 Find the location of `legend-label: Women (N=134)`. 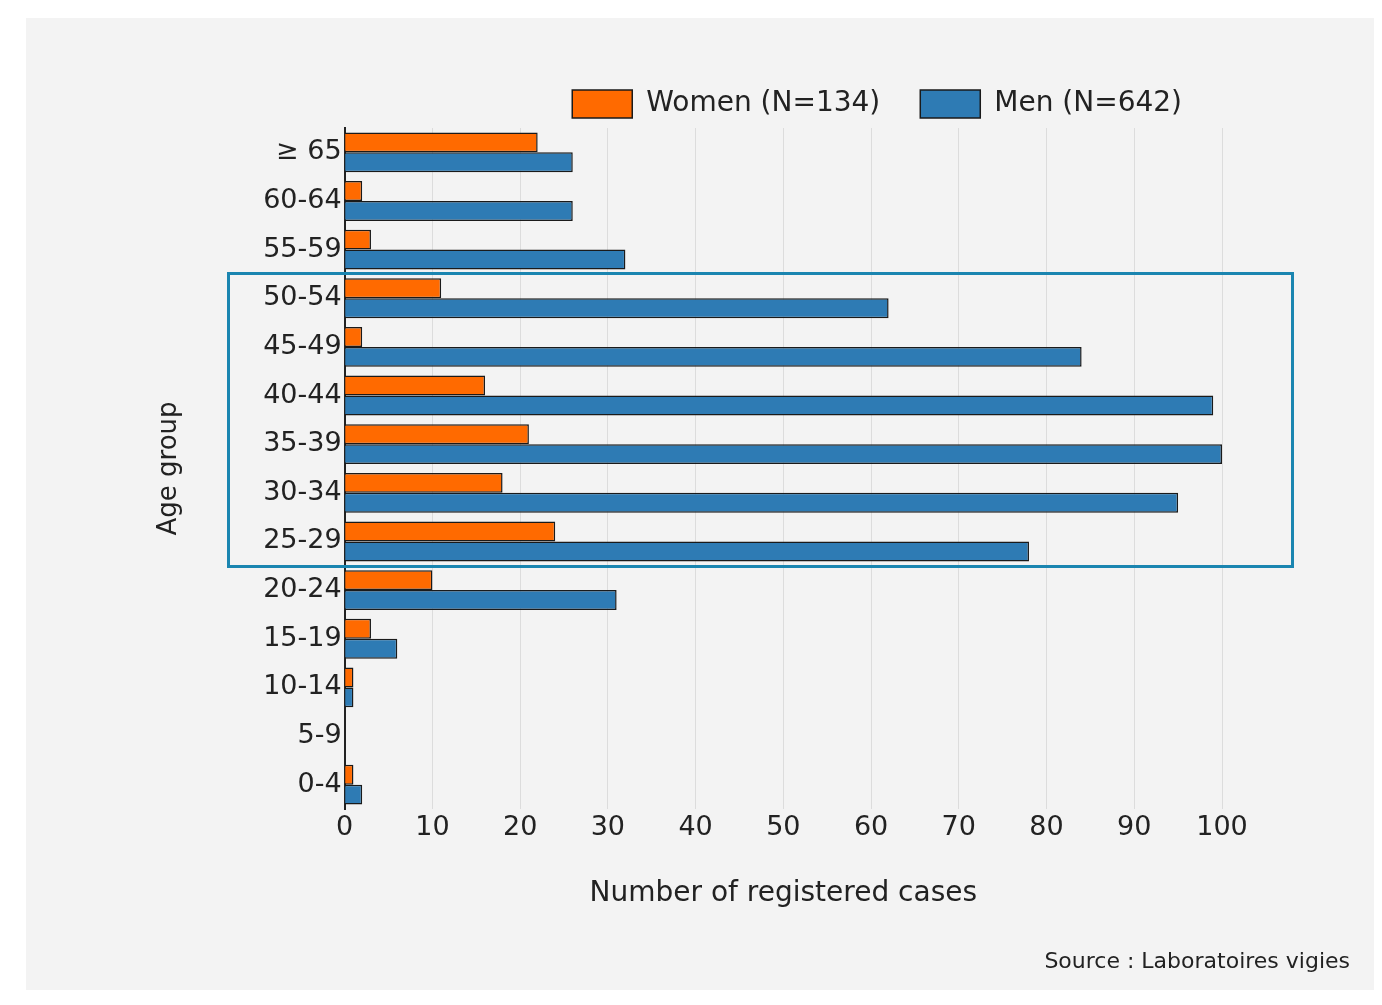

legend-label: Women (N=134) is located at coordinates (763, 102).